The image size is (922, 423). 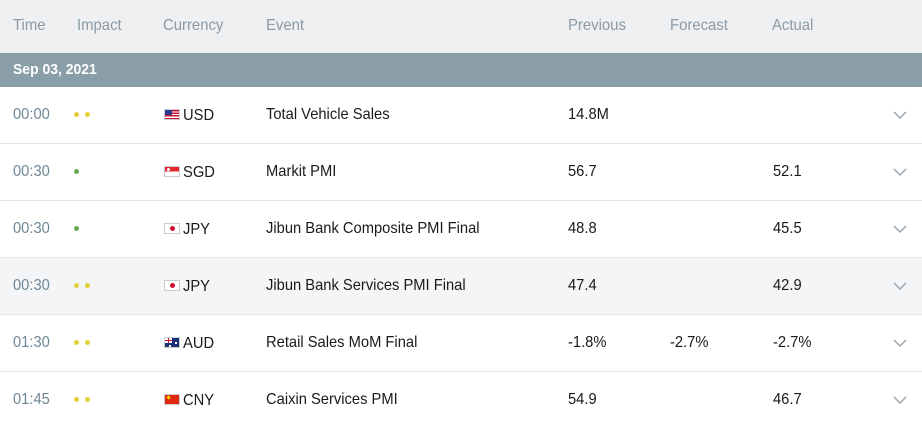 I want to click on header-currency: Currency, so click(x=193, y=25).